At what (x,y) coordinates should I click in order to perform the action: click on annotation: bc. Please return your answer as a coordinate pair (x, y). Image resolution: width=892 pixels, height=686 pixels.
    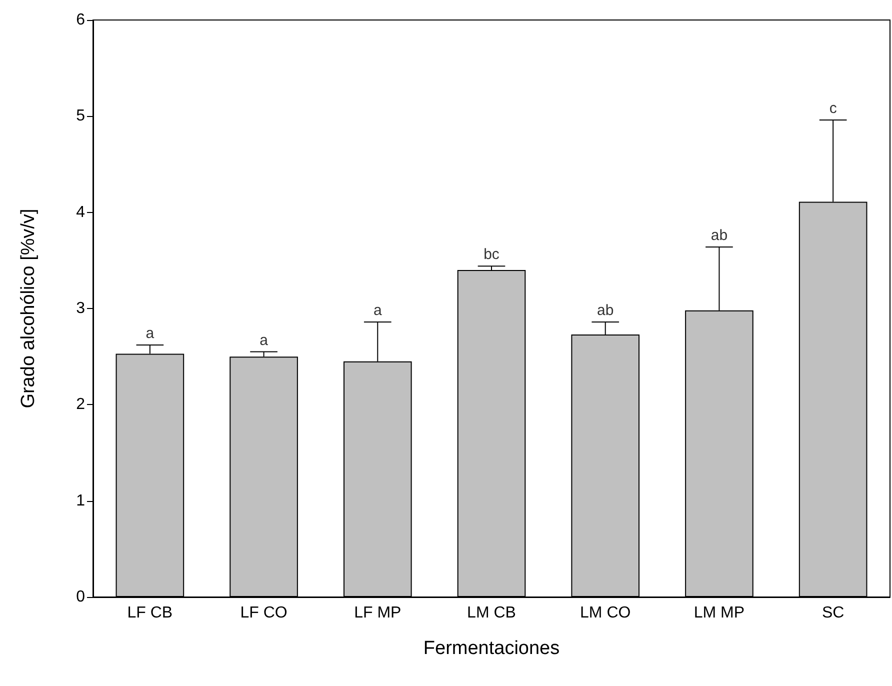
    Looking at the image, I should click on (492, 255).